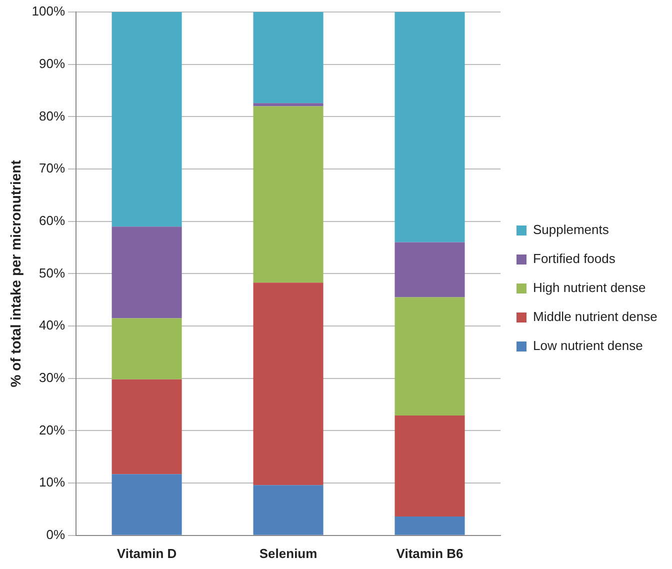  What do you see at coordinates (430, 553) in the screenshot?
I see `x-tick-label: Vitamin B6` at bounding box center [430, 553].